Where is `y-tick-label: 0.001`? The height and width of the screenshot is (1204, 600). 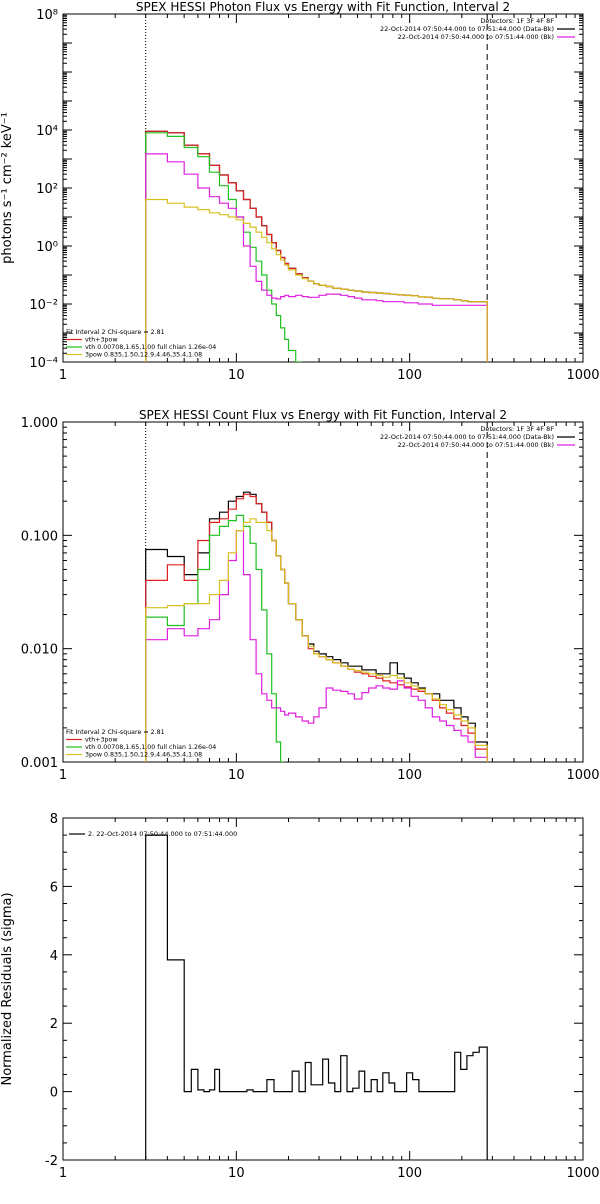
y-tick-label: 0.001 is located at coordinates (39, 763).